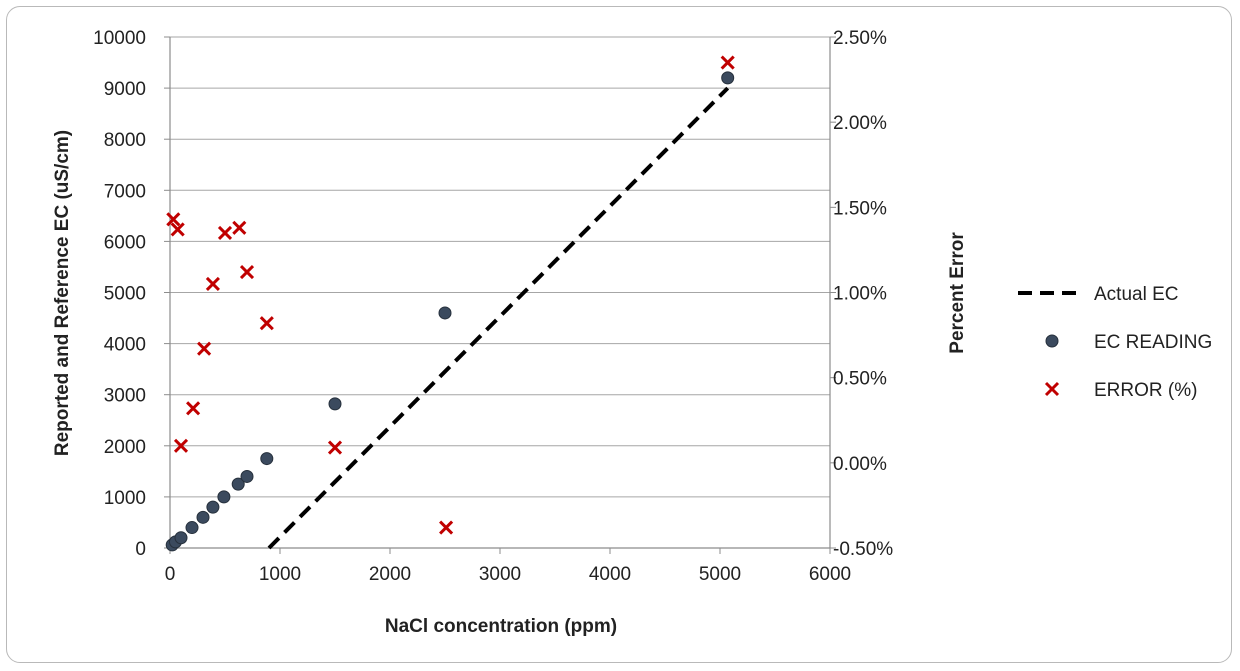 The height and width of the screenshot is (671, 1240). I want to click on y2-tick-label: 2.00%, so click(860, 123).